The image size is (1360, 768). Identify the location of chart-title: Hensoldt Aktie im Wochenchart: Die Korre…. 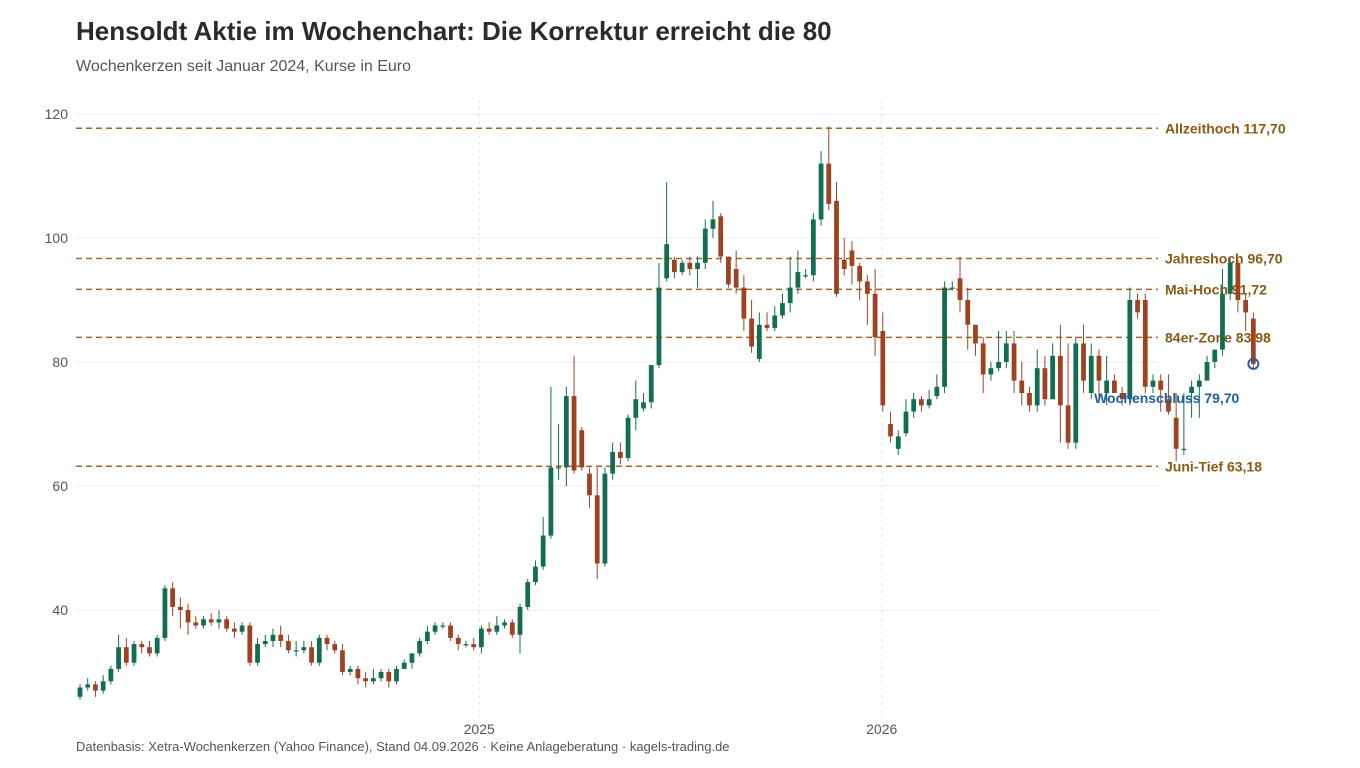
(454, 31).